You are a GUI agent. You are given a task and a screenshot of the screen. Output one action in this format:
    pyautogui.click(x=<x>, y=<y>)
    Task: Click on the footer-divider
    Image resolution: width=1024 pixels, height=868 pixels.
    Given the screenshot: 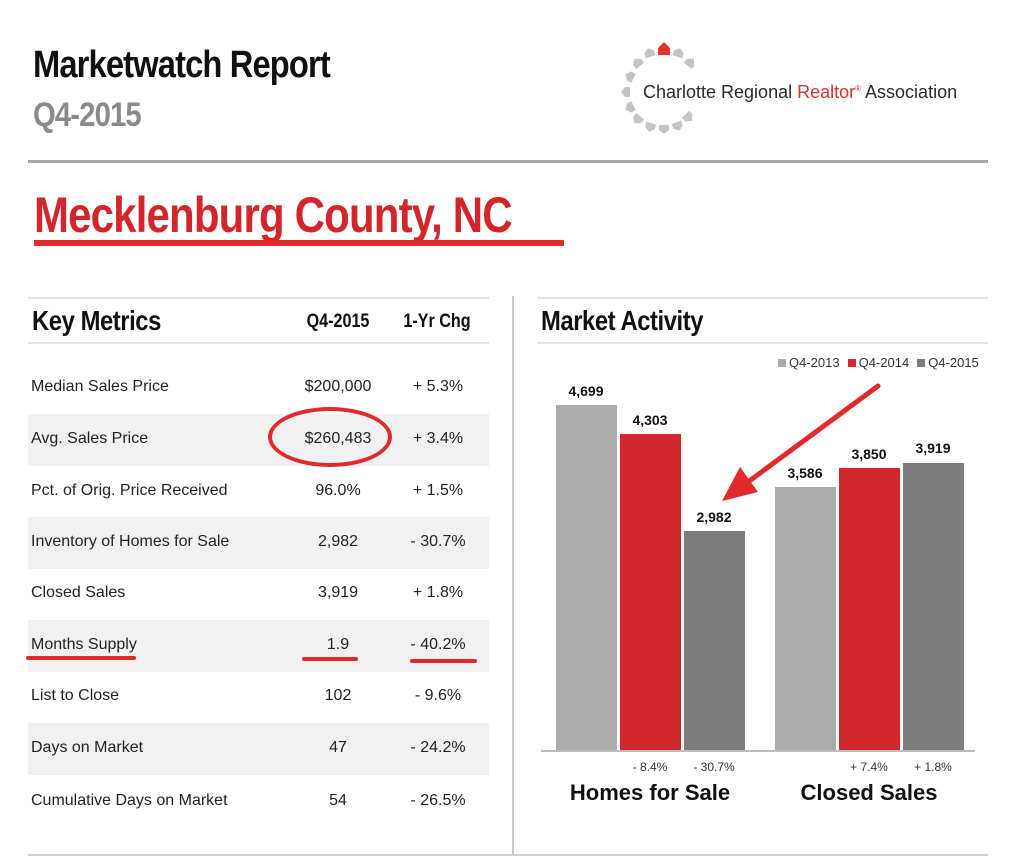 What is the action you would take?
    pyautogui.click(x=508, y=855)
    